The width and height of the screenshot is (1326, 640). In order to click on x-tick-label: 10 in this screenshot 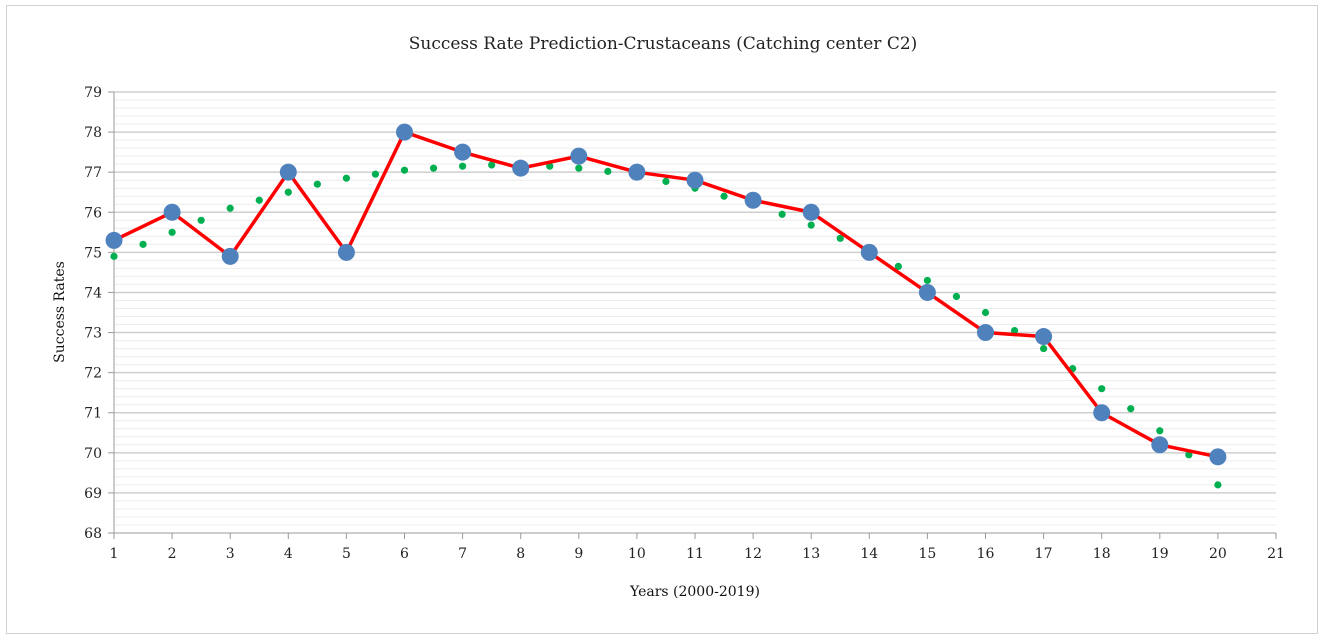, I will do `click(637, 554)`.